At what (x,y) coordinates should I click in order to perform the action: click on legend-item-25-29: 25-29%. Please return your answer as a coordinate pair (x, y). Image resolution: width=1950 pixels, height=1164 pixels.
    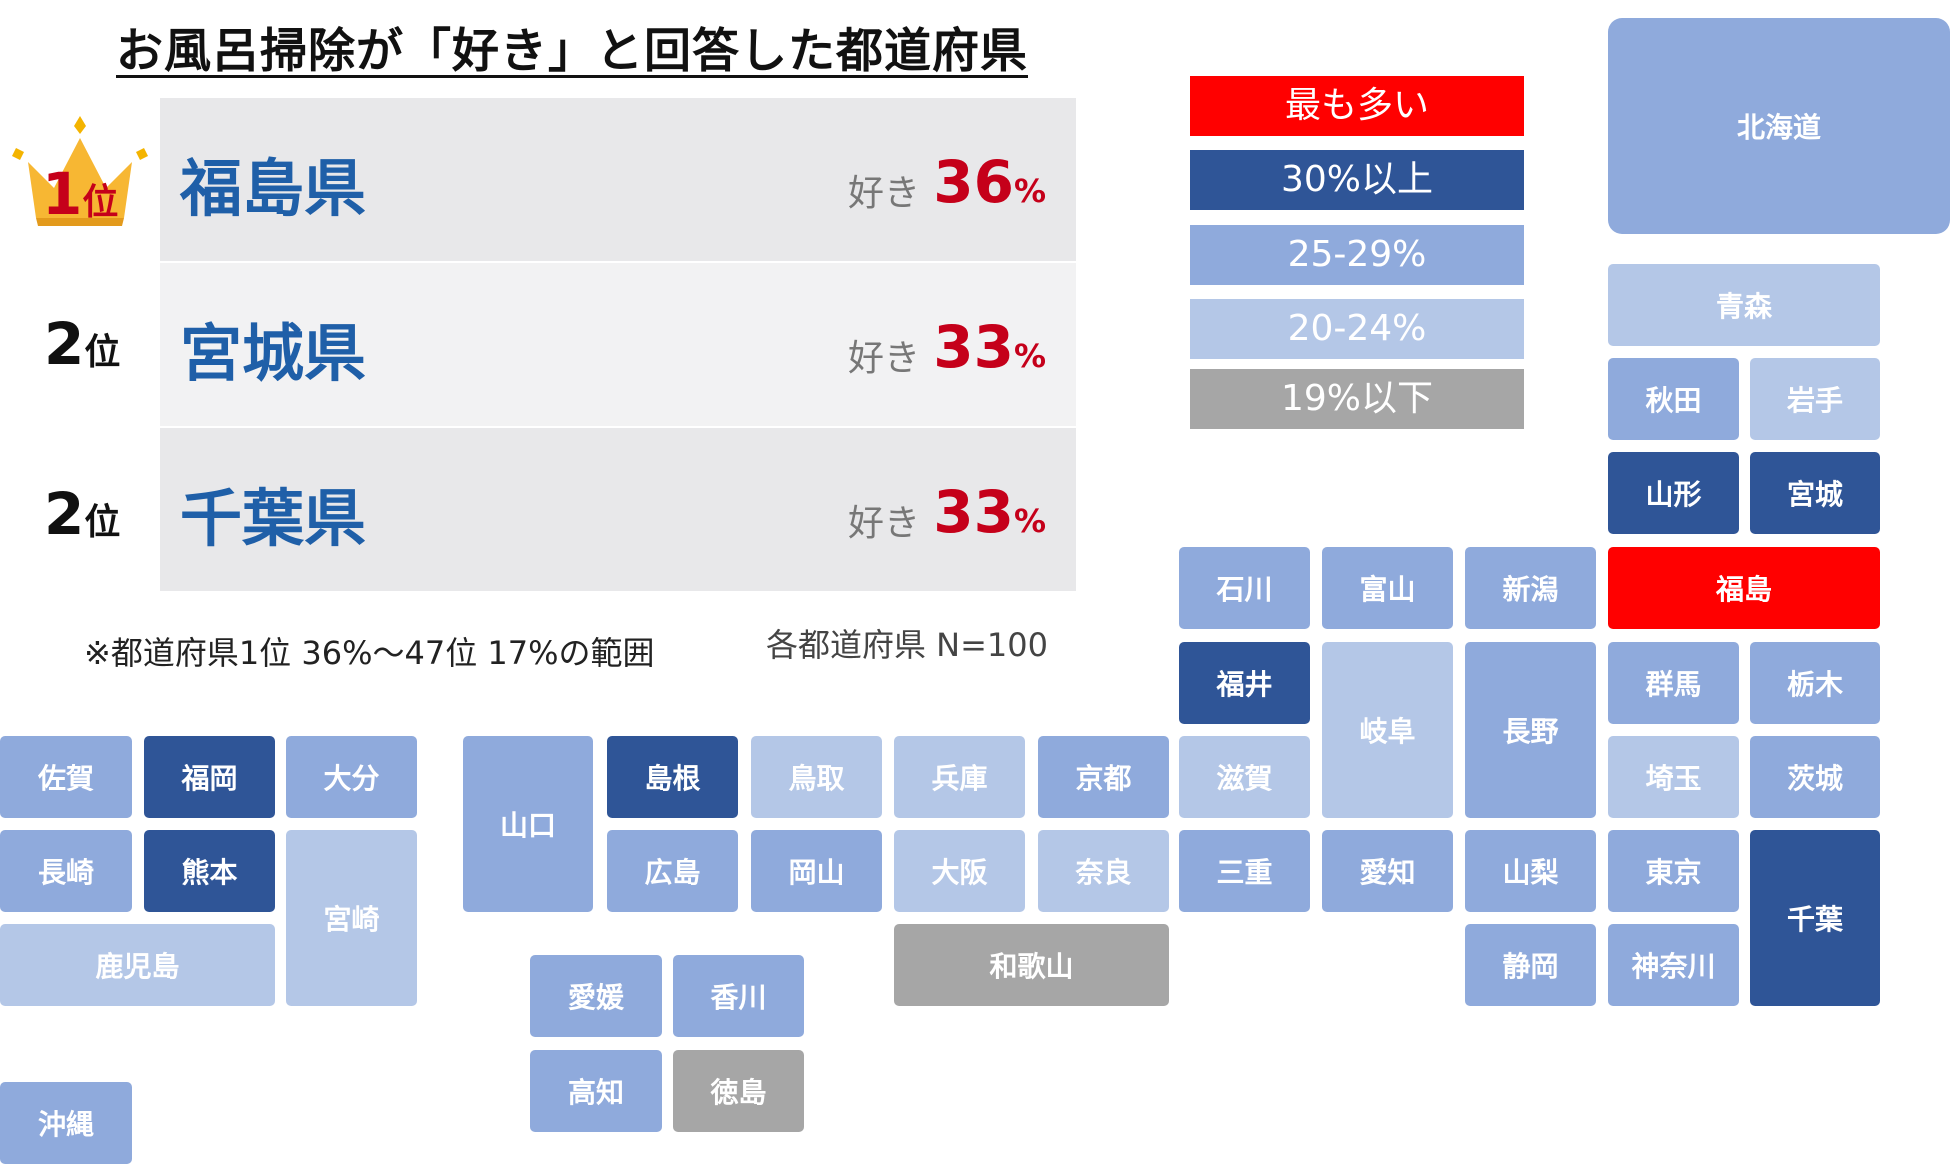
    Looking at the image, I should click on (1357, 255).